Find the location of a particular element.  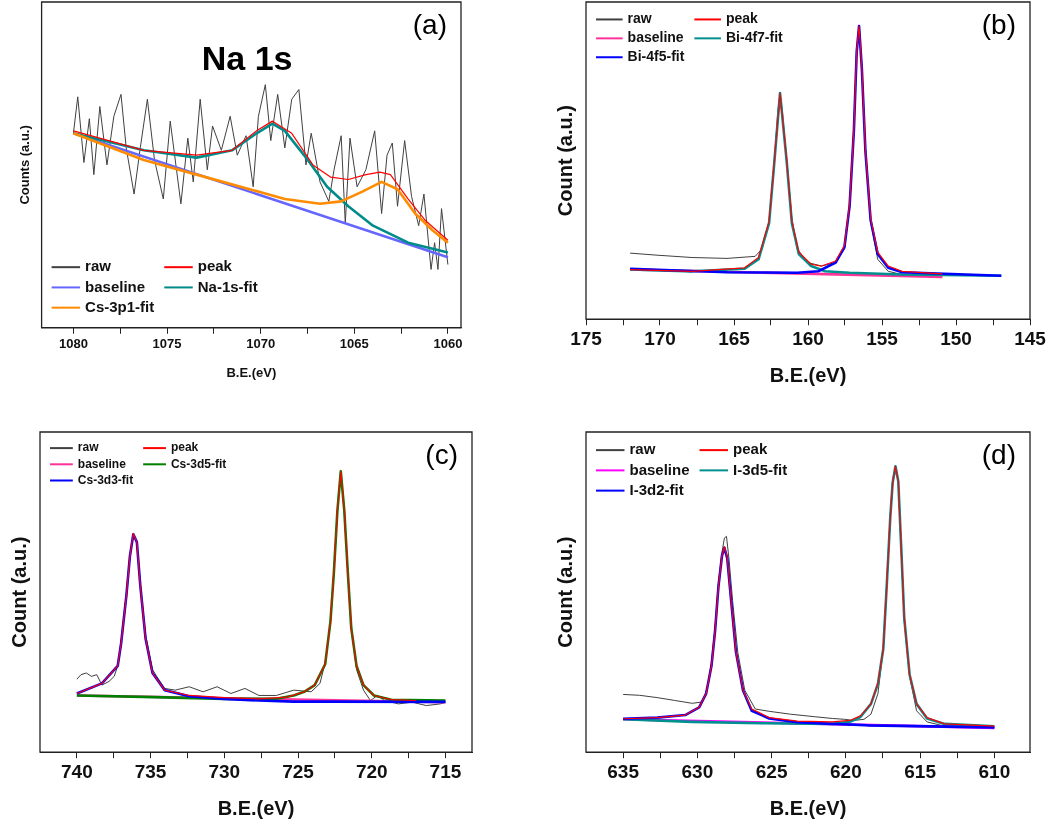

legend-label: I-3d5-fit is located at coordinates (760, 469).